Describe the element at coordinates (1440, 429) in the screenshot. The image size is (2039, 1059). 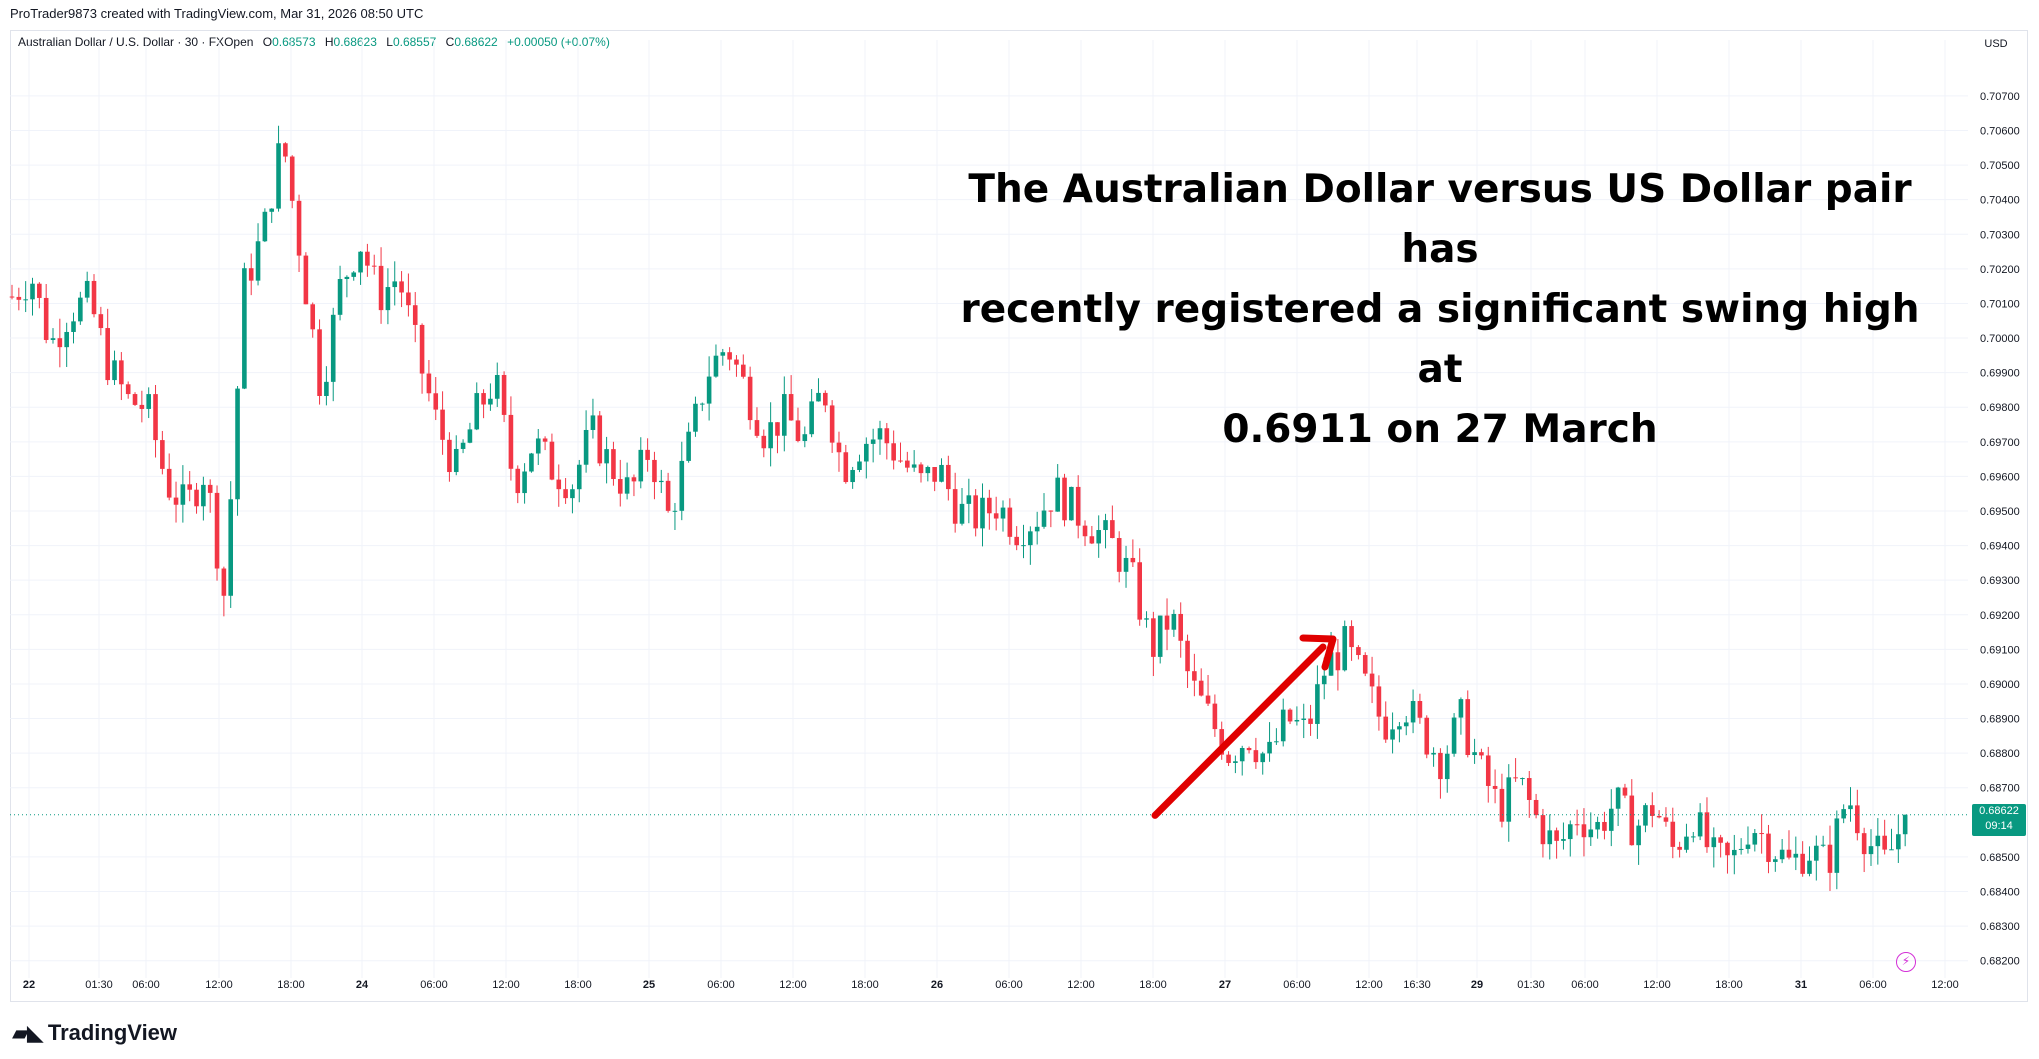
I see `annotation-line-3: 0.6911 on 27 March` at that location.